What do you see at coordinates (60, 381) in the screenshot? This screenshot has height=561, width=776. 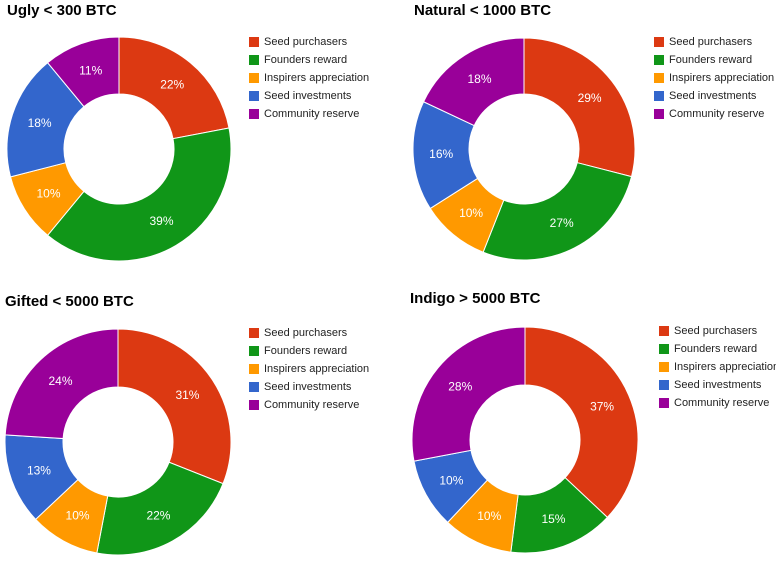 I see `slice-label-community-reserve: 24%` at bounding box center [60, 381].